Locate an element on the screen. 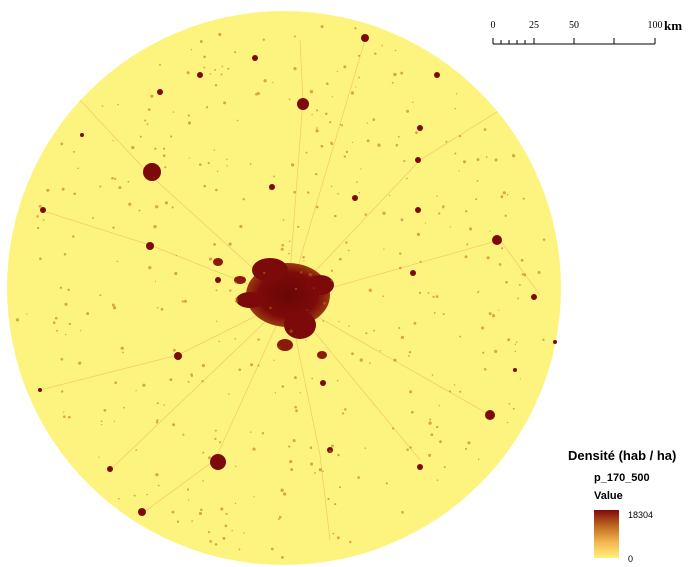 This screenshot has width=694, height=567. scale-tick-100: 100 is located at coordinates (655, 25).